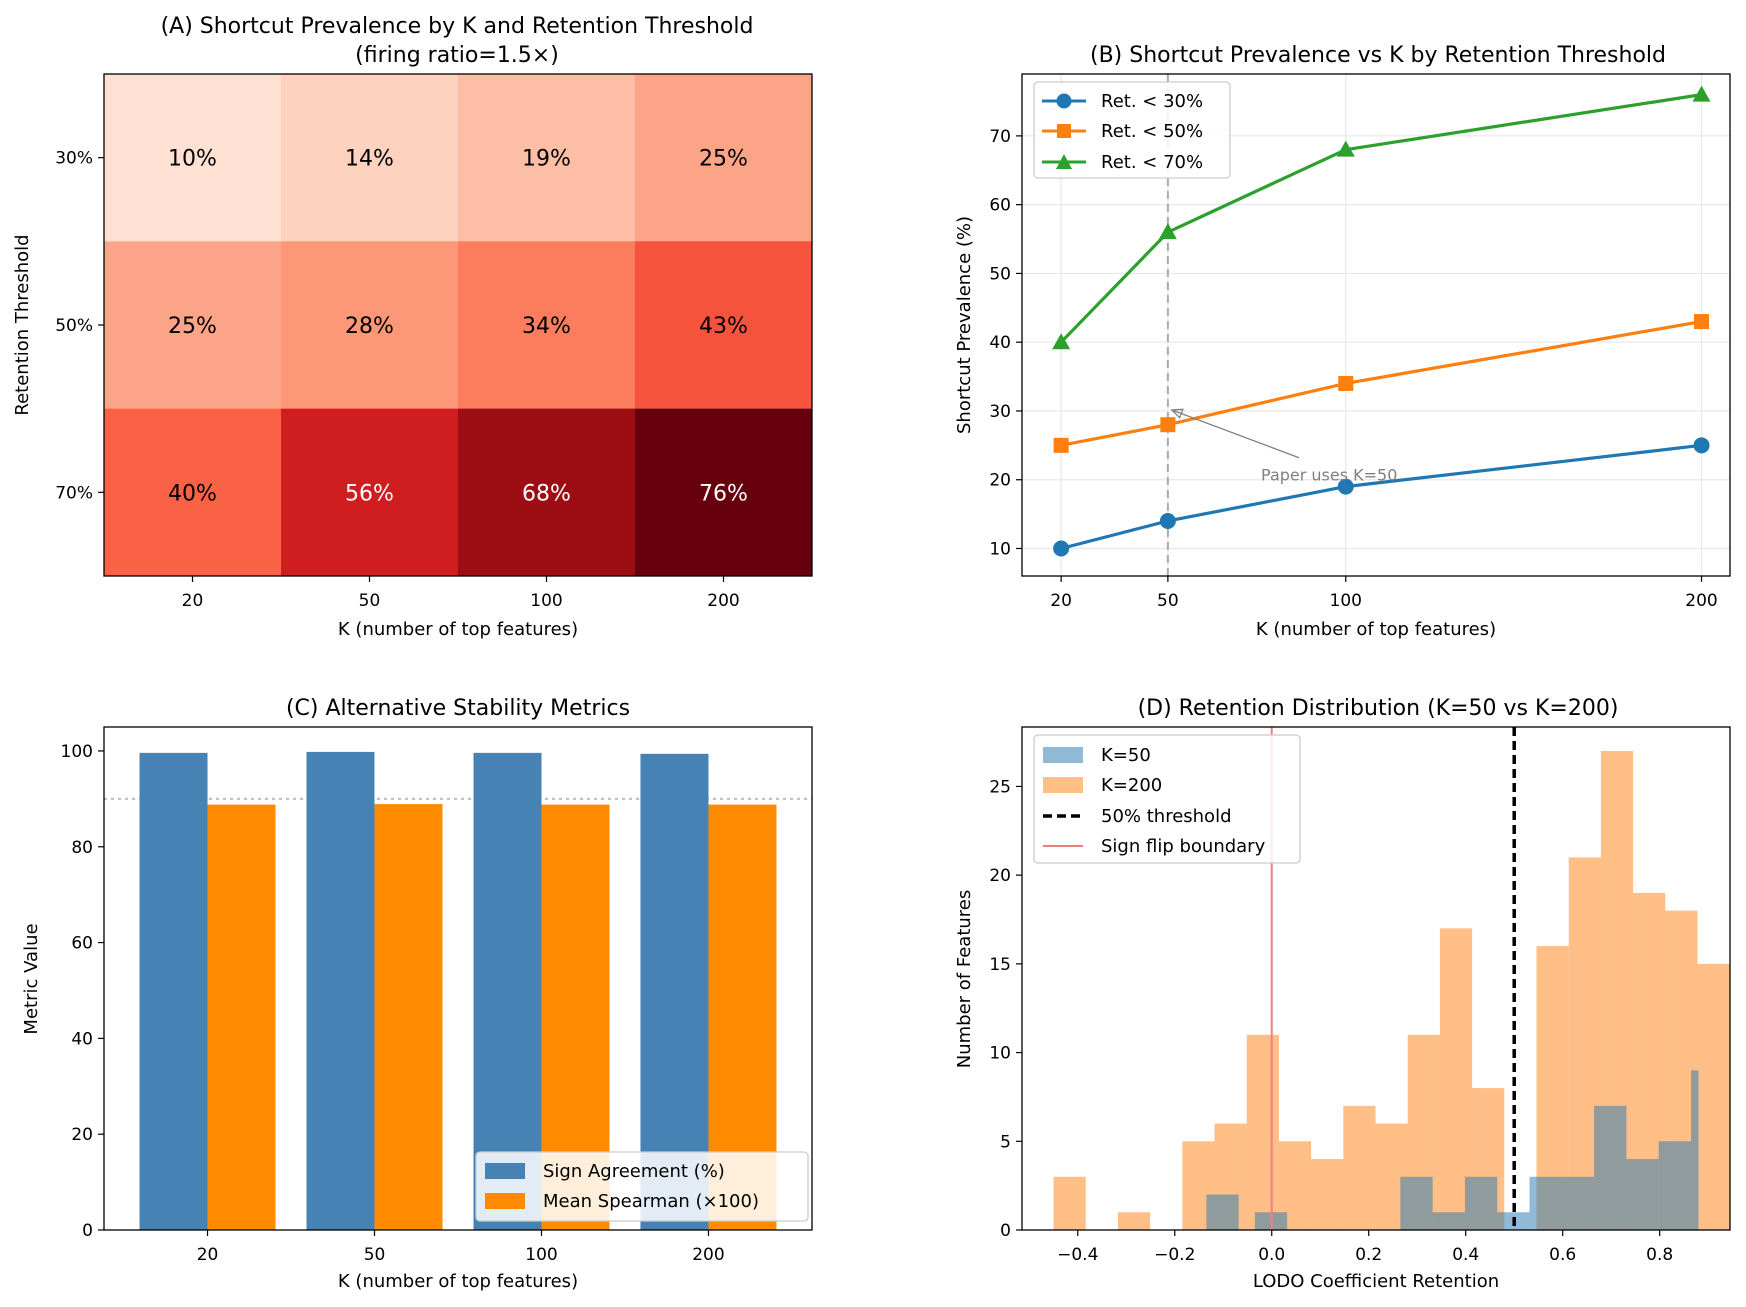  What do you see at coordinates (31, 978) in the screenshot?
I see `panel-c-ylabel: Metric Value` at bounding box center [31, 978].